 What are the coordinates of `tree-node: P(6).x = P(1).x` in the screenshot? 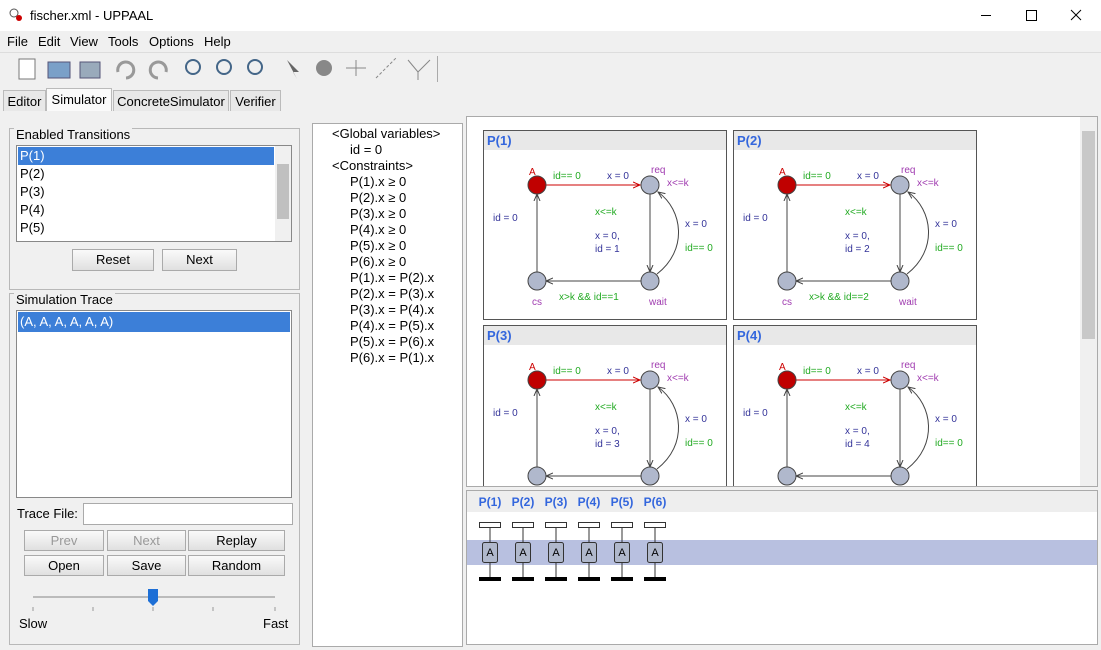 It's located at (392, 357).